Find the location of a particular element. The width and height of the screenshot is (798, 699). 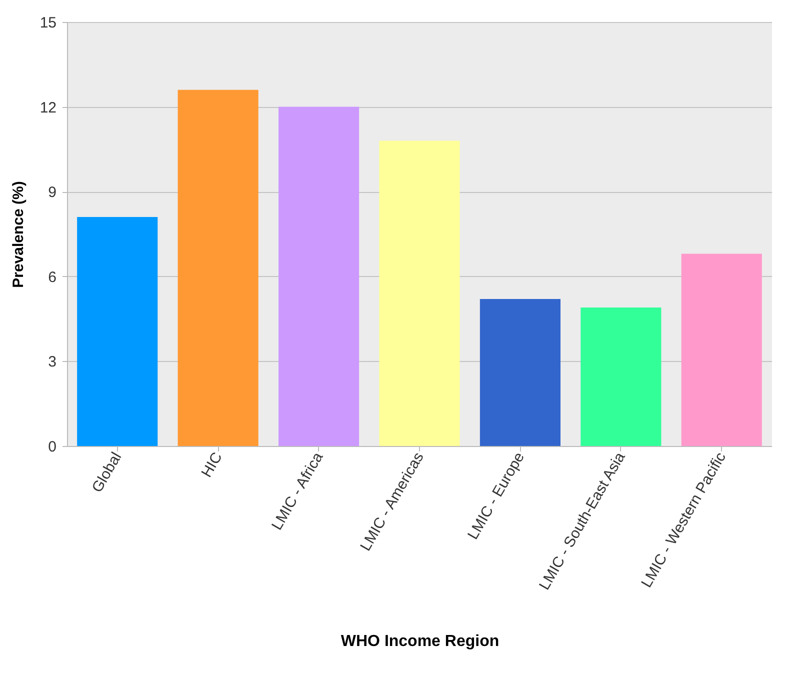

x-tick-label: HIC is located at coordinates (212, 464).